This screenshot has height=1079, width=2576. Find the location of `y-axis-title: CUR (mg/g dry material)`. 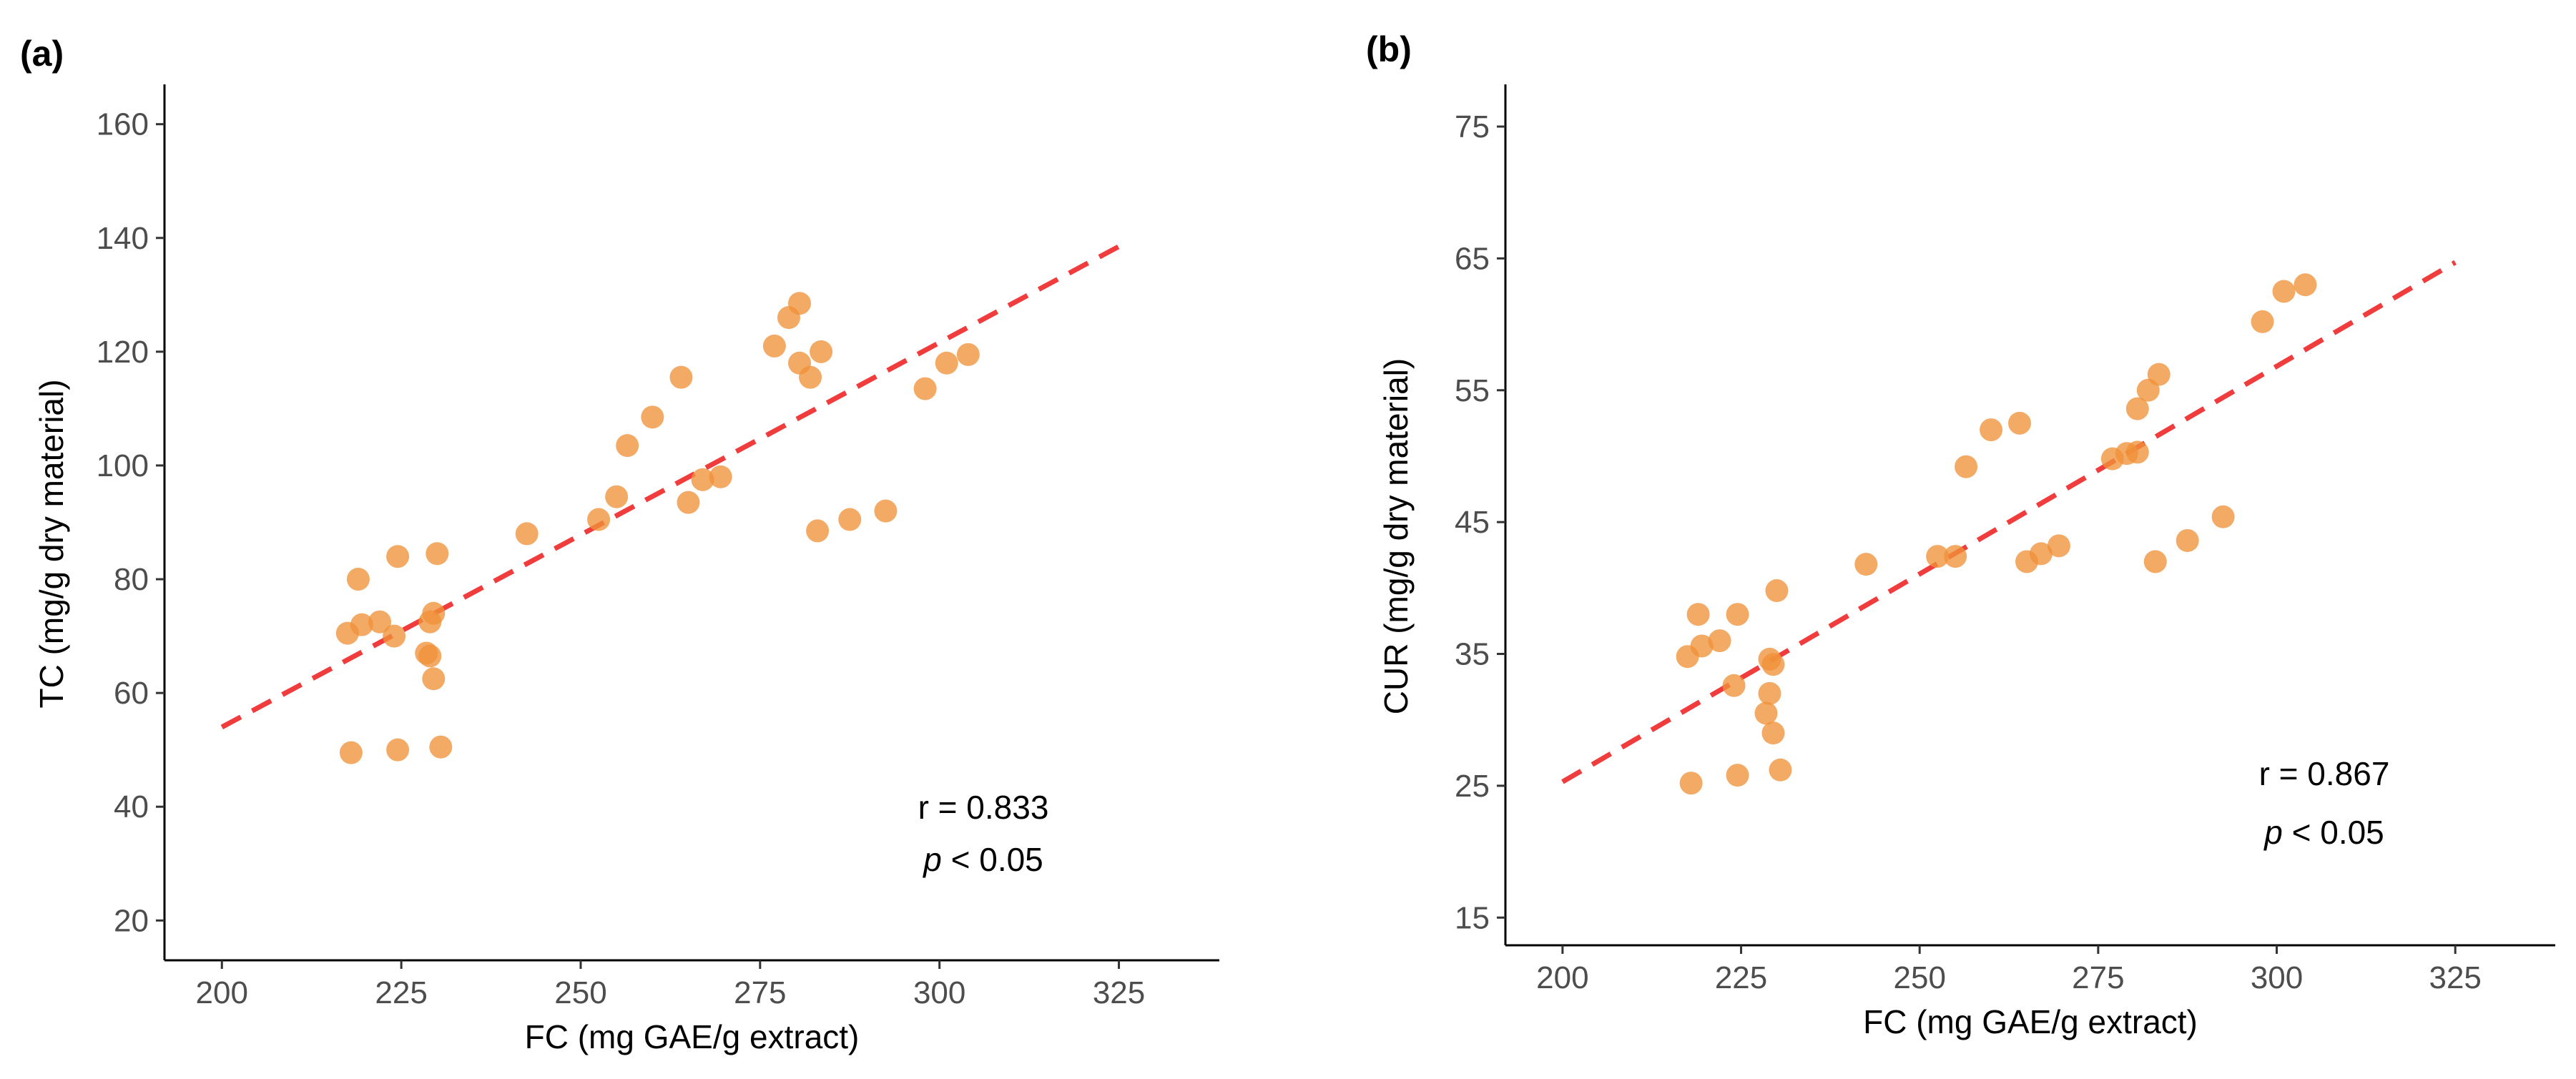

y-axis-title: CUR (mg/g dry material) is located at coordinates (1396, 536).